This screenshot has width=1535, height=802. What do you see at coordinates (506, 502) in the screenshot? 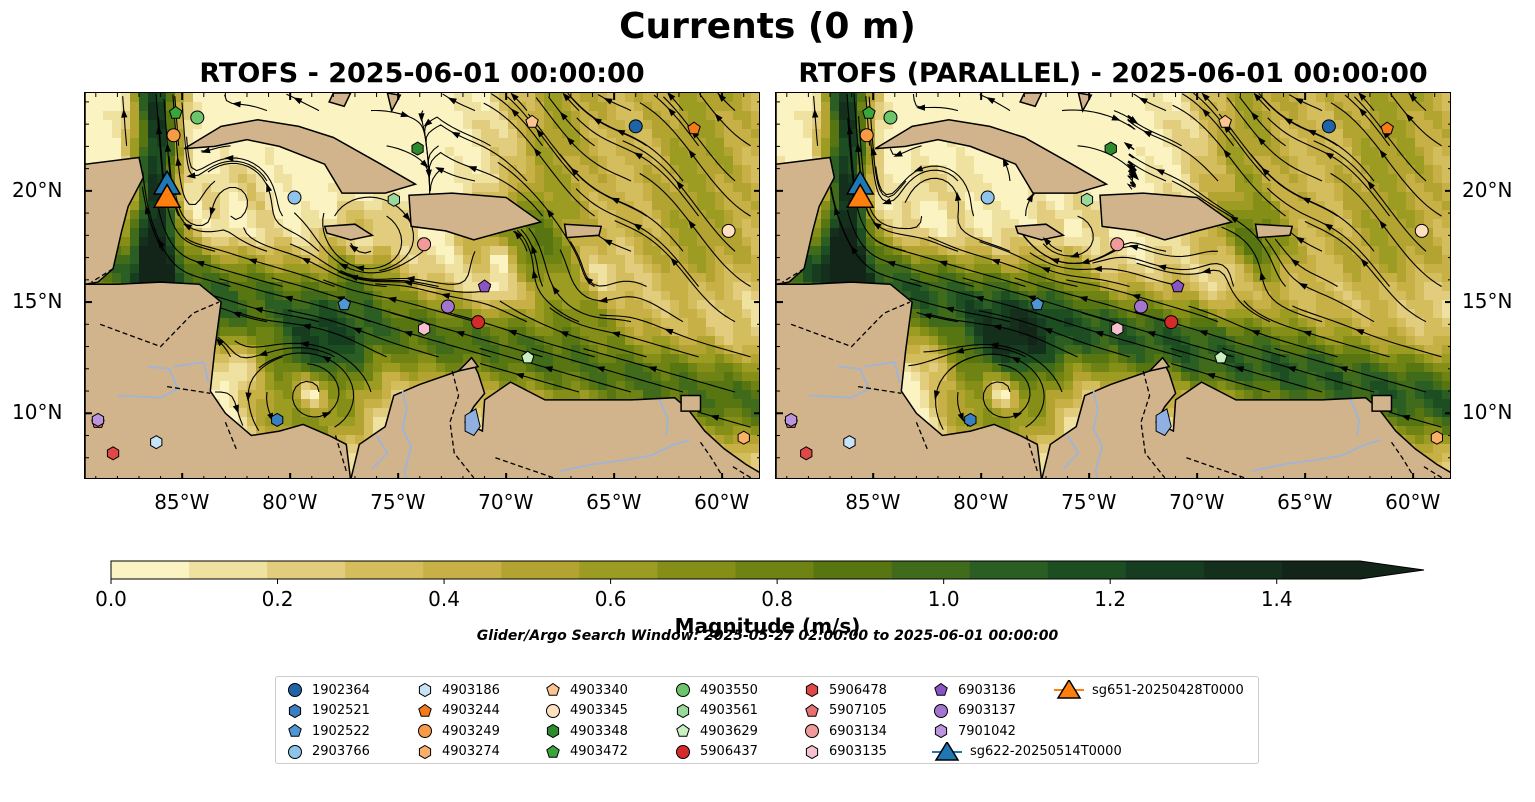
I see `lon-tick-label: 70°W` at bounding box center [506, 502].